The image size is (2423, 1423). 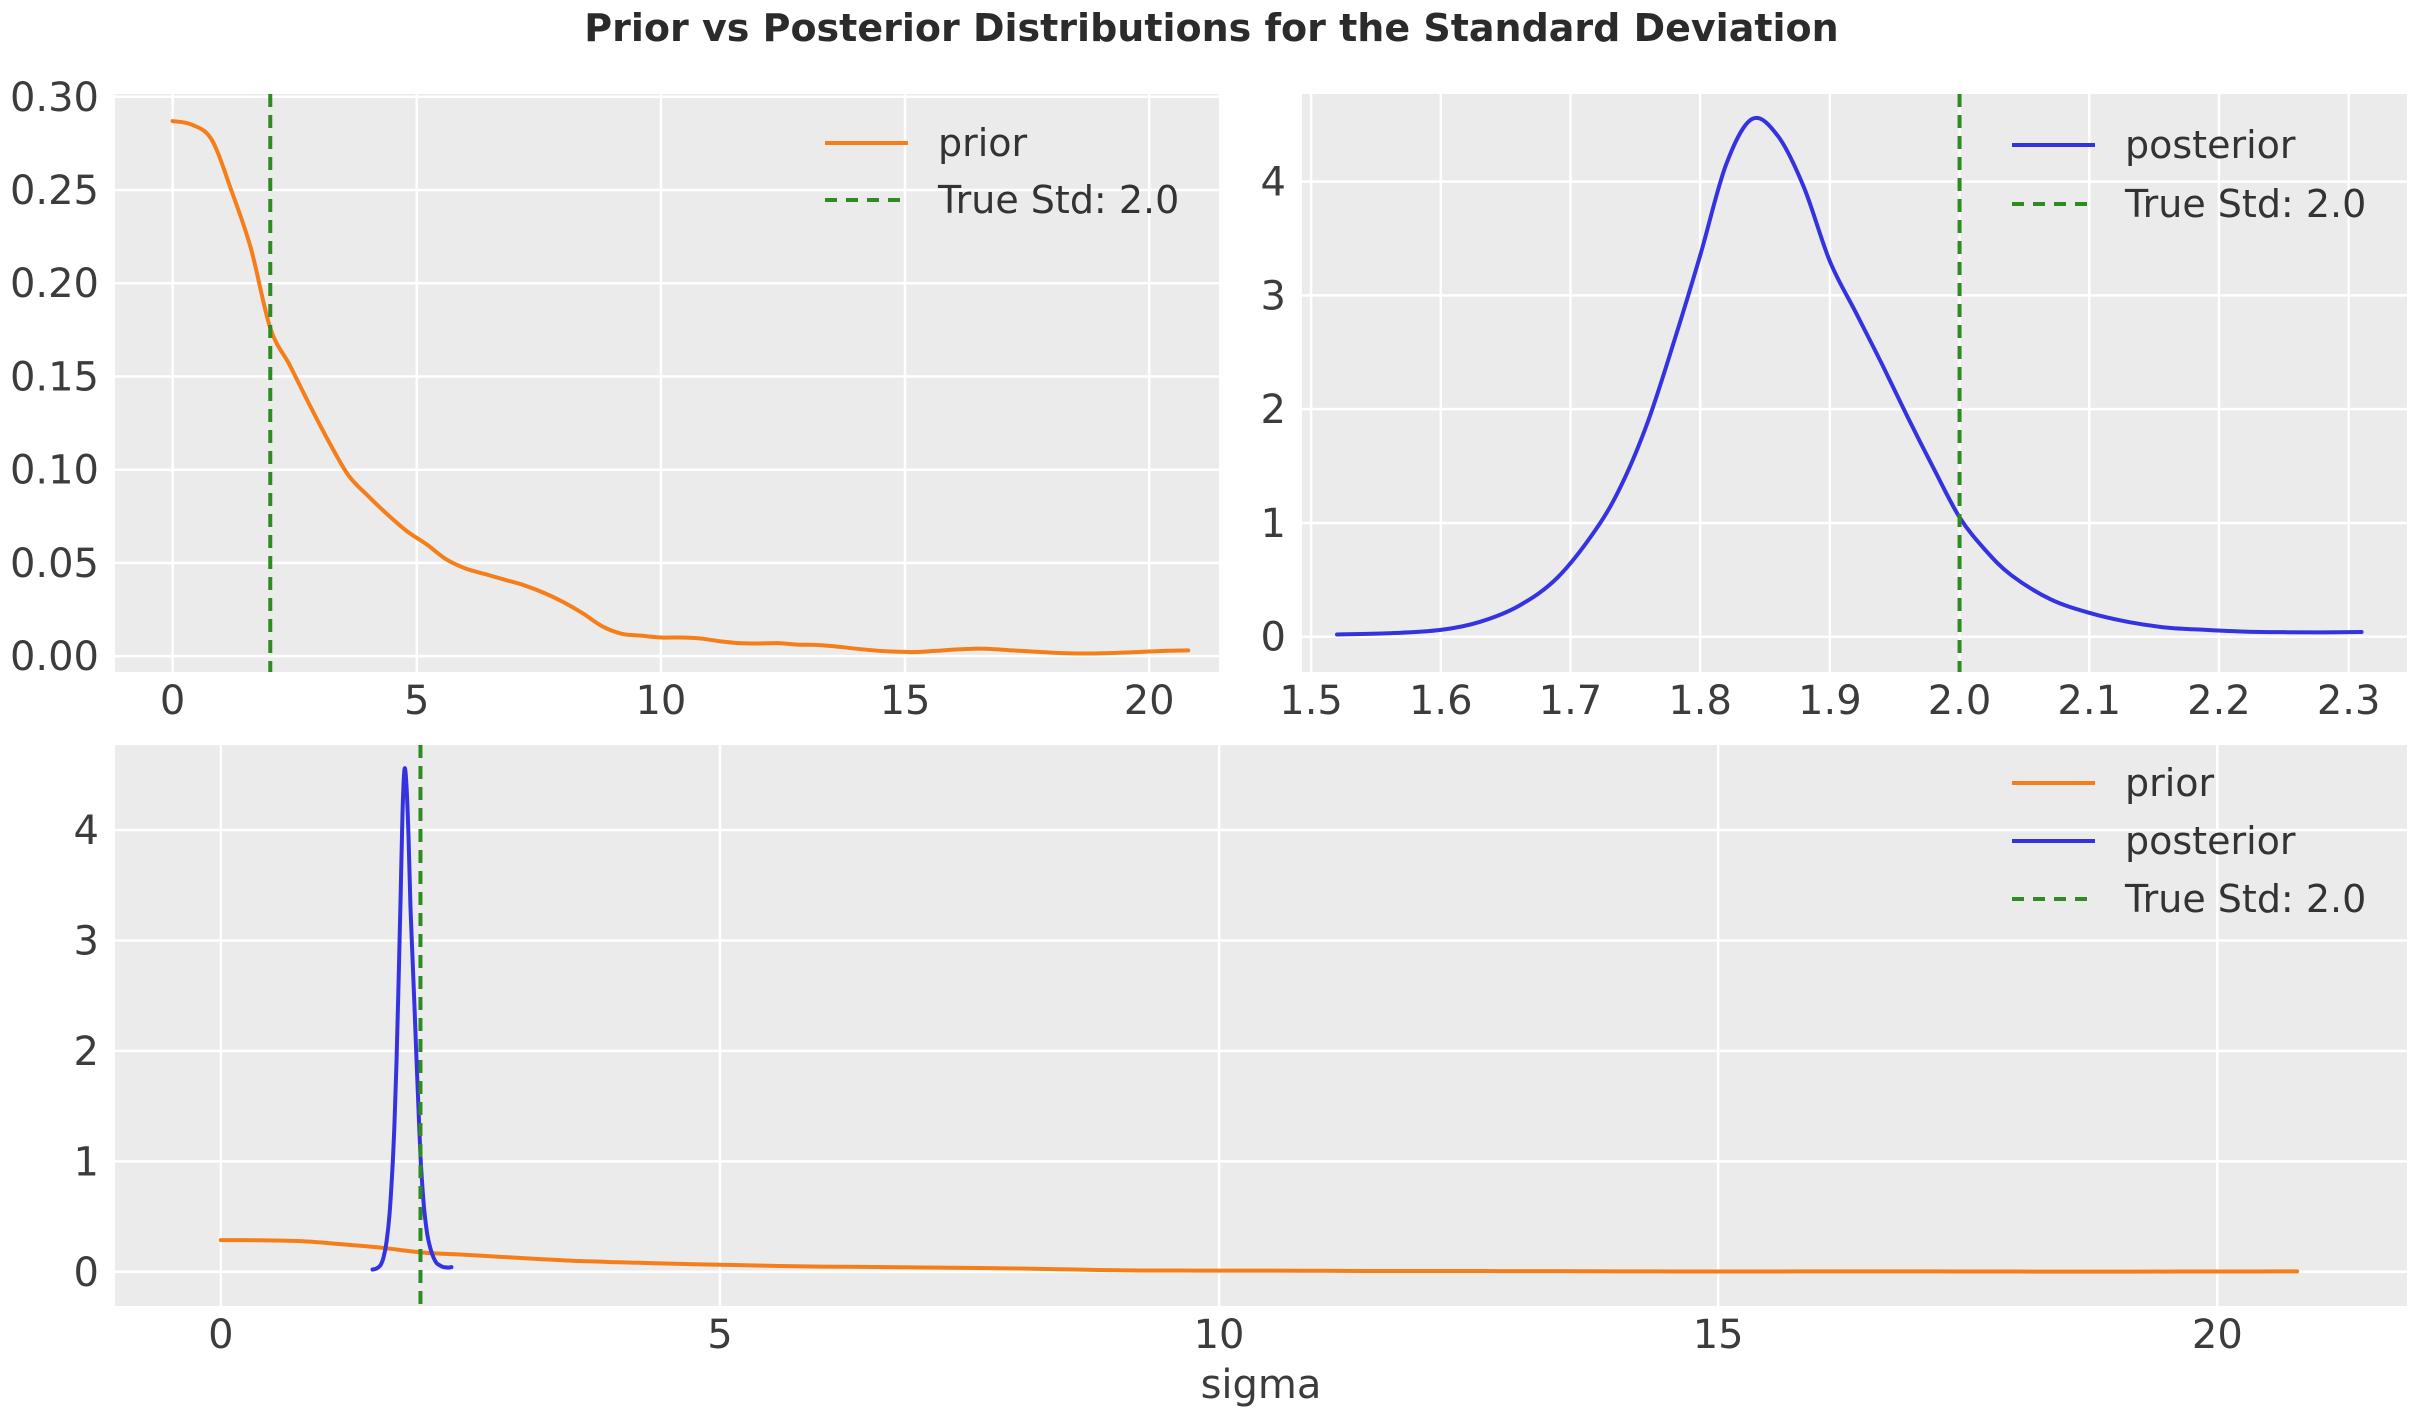 I want to click on legend: posterior True Std: 2.0, so click(x=2189, y=174).